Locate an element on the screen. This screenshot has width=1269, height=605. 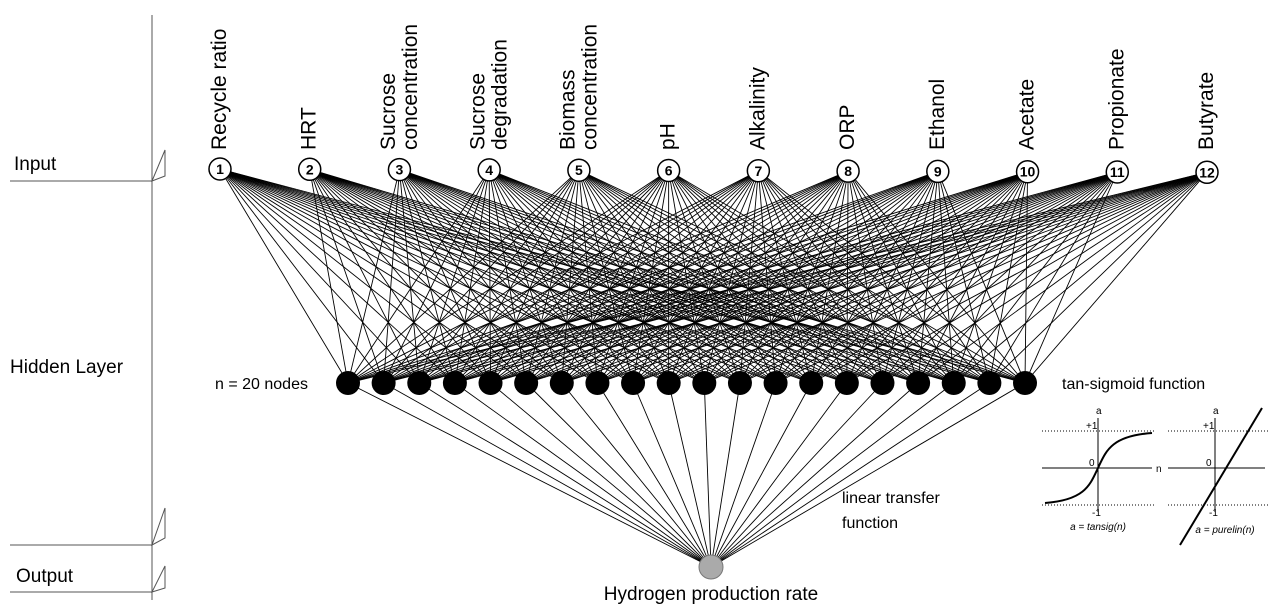
input-label: Sucrosedegradation is located at coordinates (488, 94).